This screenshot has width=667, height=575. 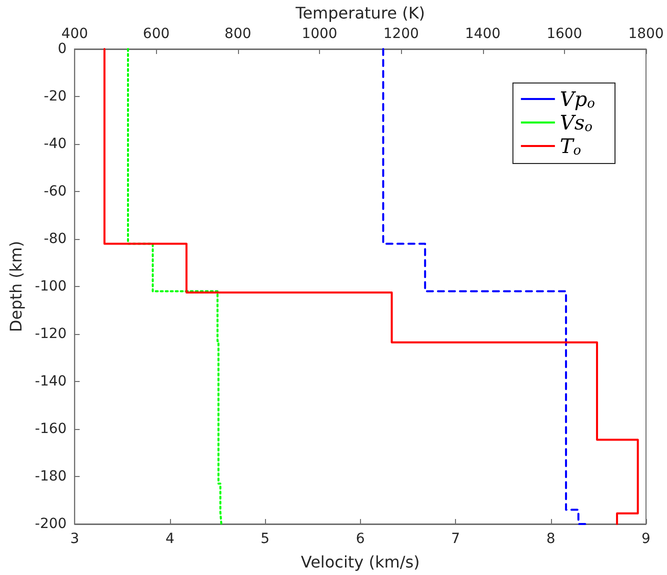 I want to click on y-tick-label: -100, so click(x=50, y=286).